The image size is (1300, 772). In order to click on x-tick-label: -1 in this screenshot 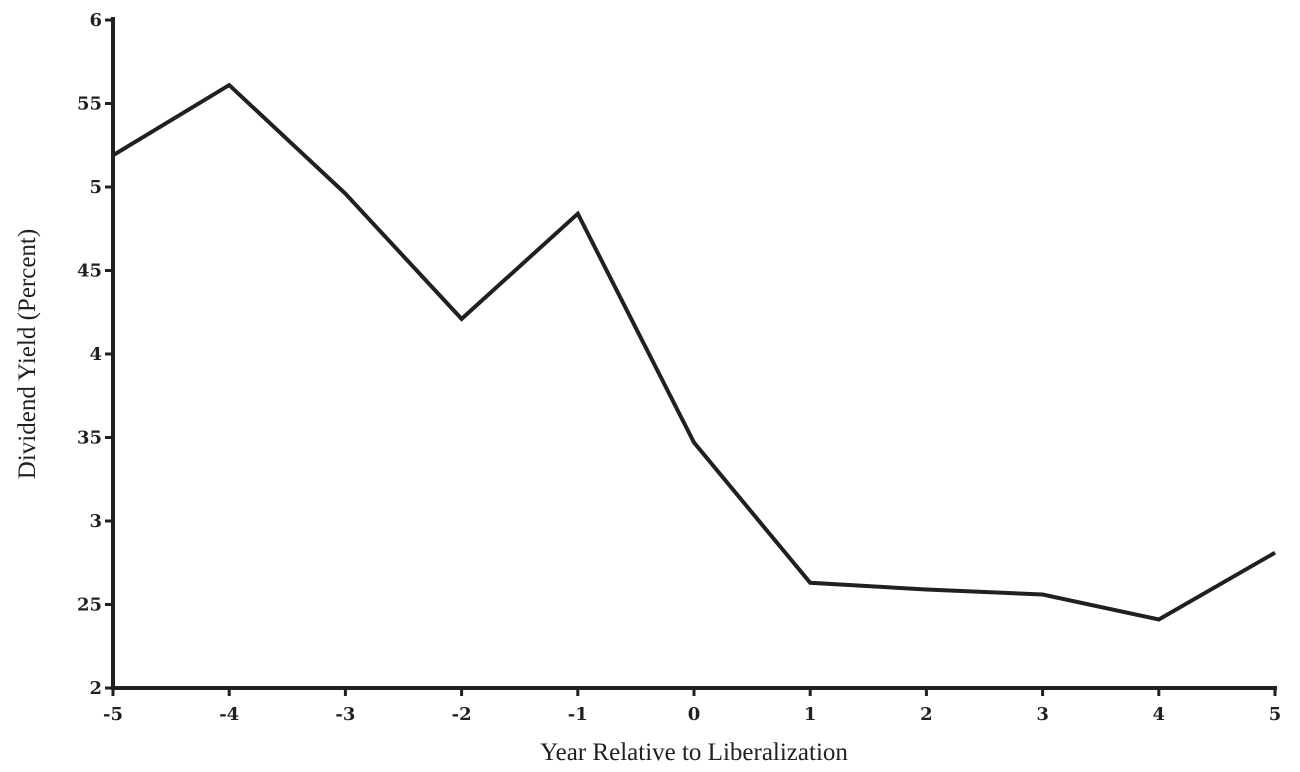, I will do `click(578, 714)`.